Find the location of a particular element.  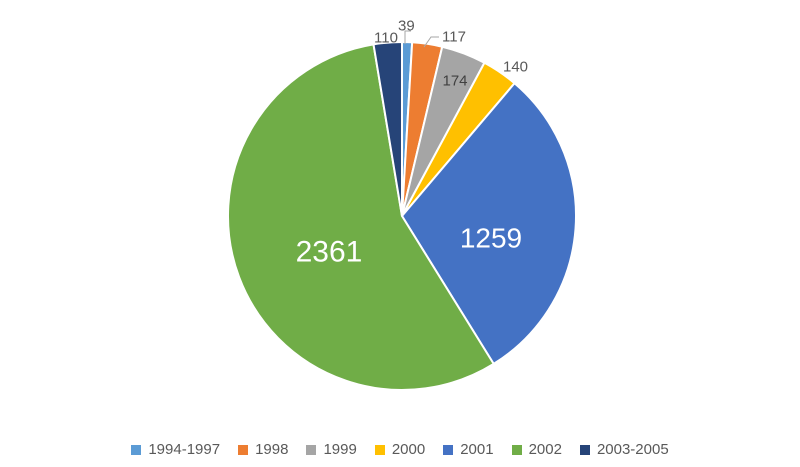

legend-item-2000: 2000 is located at coordinates (400, 449).